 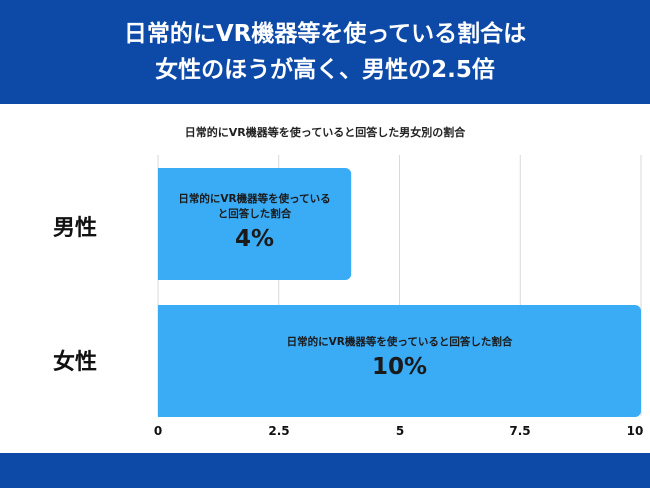 I want to click on bar-male, so click(x=255, y=224).